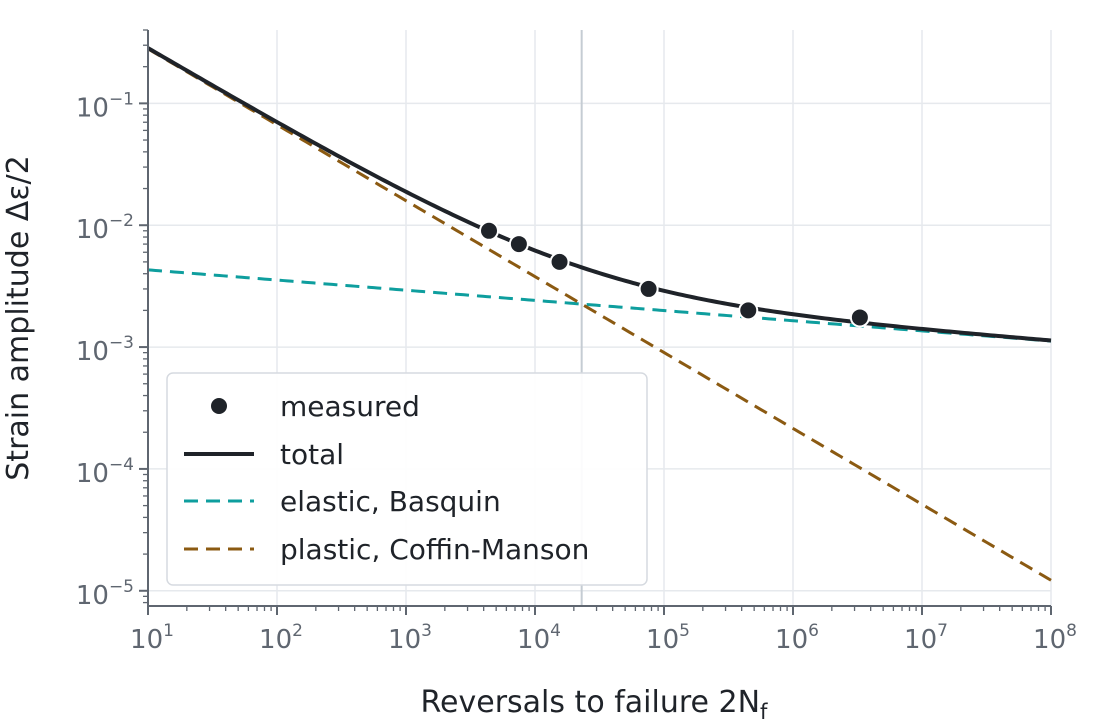 Image resolution: width=1100 pixels, height=720 pixels. What do you see at coordinates (674, 274) in the screenshot?
I see `measured-points` at bounding box center [674, 274].